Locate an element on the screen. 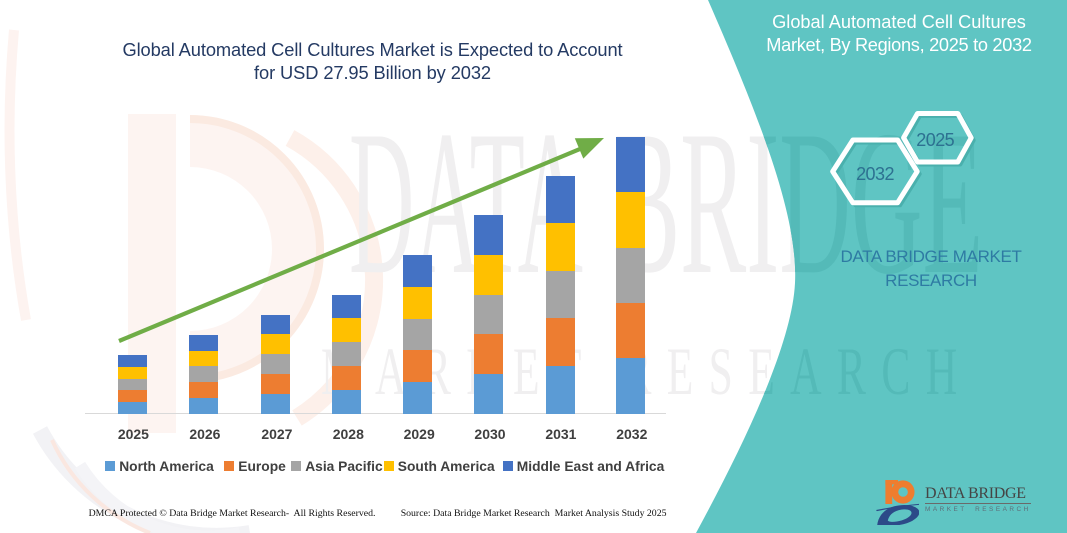  svg-text: DATA is located at coordinates (466, 202).